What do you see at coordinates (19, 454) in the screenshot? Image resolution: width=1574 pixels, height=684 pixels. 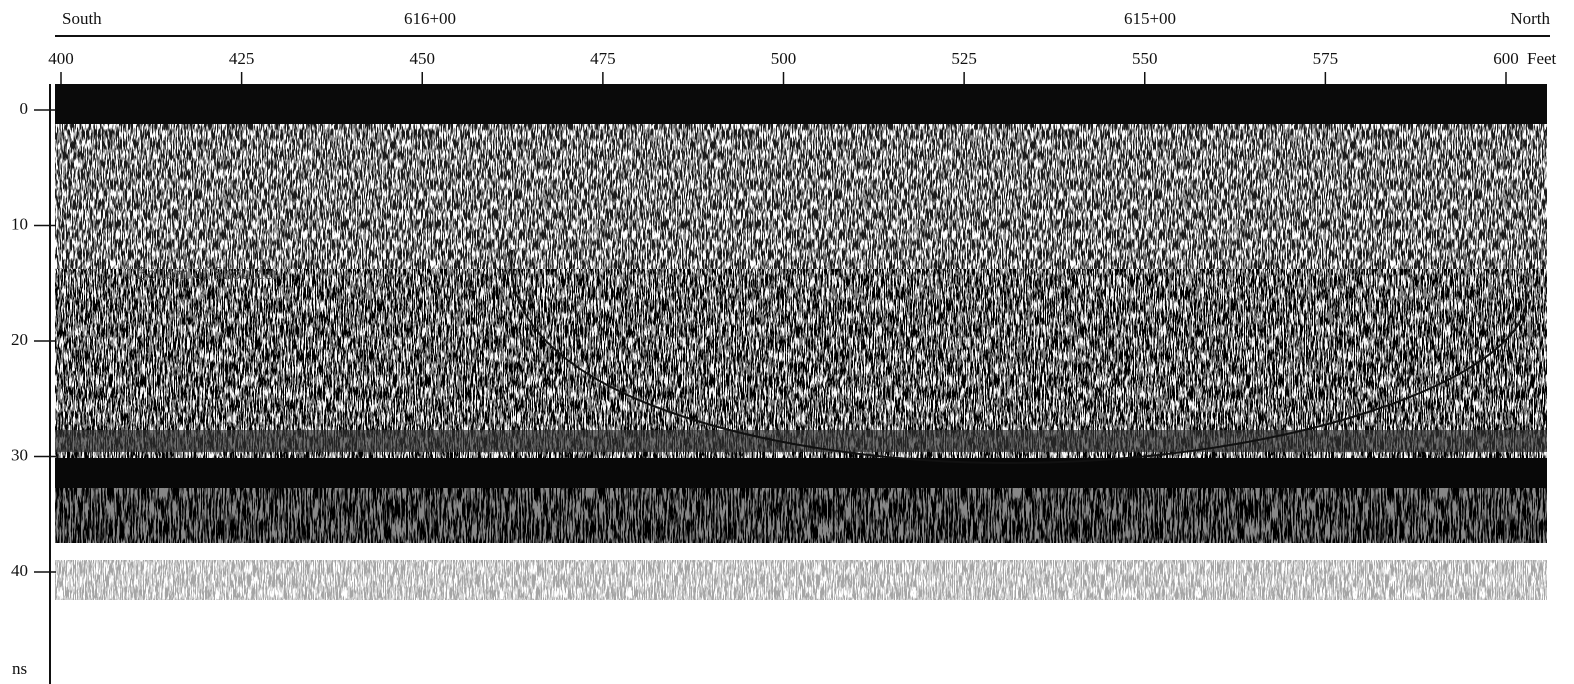 I see `y-tick-label: 30` at bounding box center [19, 454].